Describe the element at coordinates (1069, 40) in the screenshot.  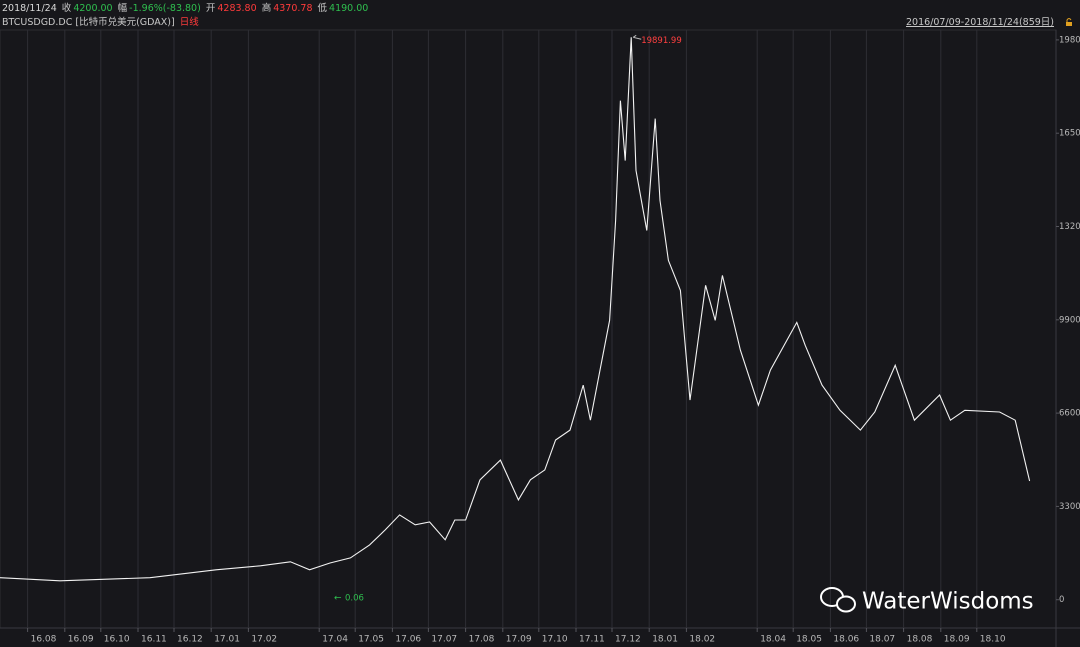
I see `y-tick-label: 19800` at that location.